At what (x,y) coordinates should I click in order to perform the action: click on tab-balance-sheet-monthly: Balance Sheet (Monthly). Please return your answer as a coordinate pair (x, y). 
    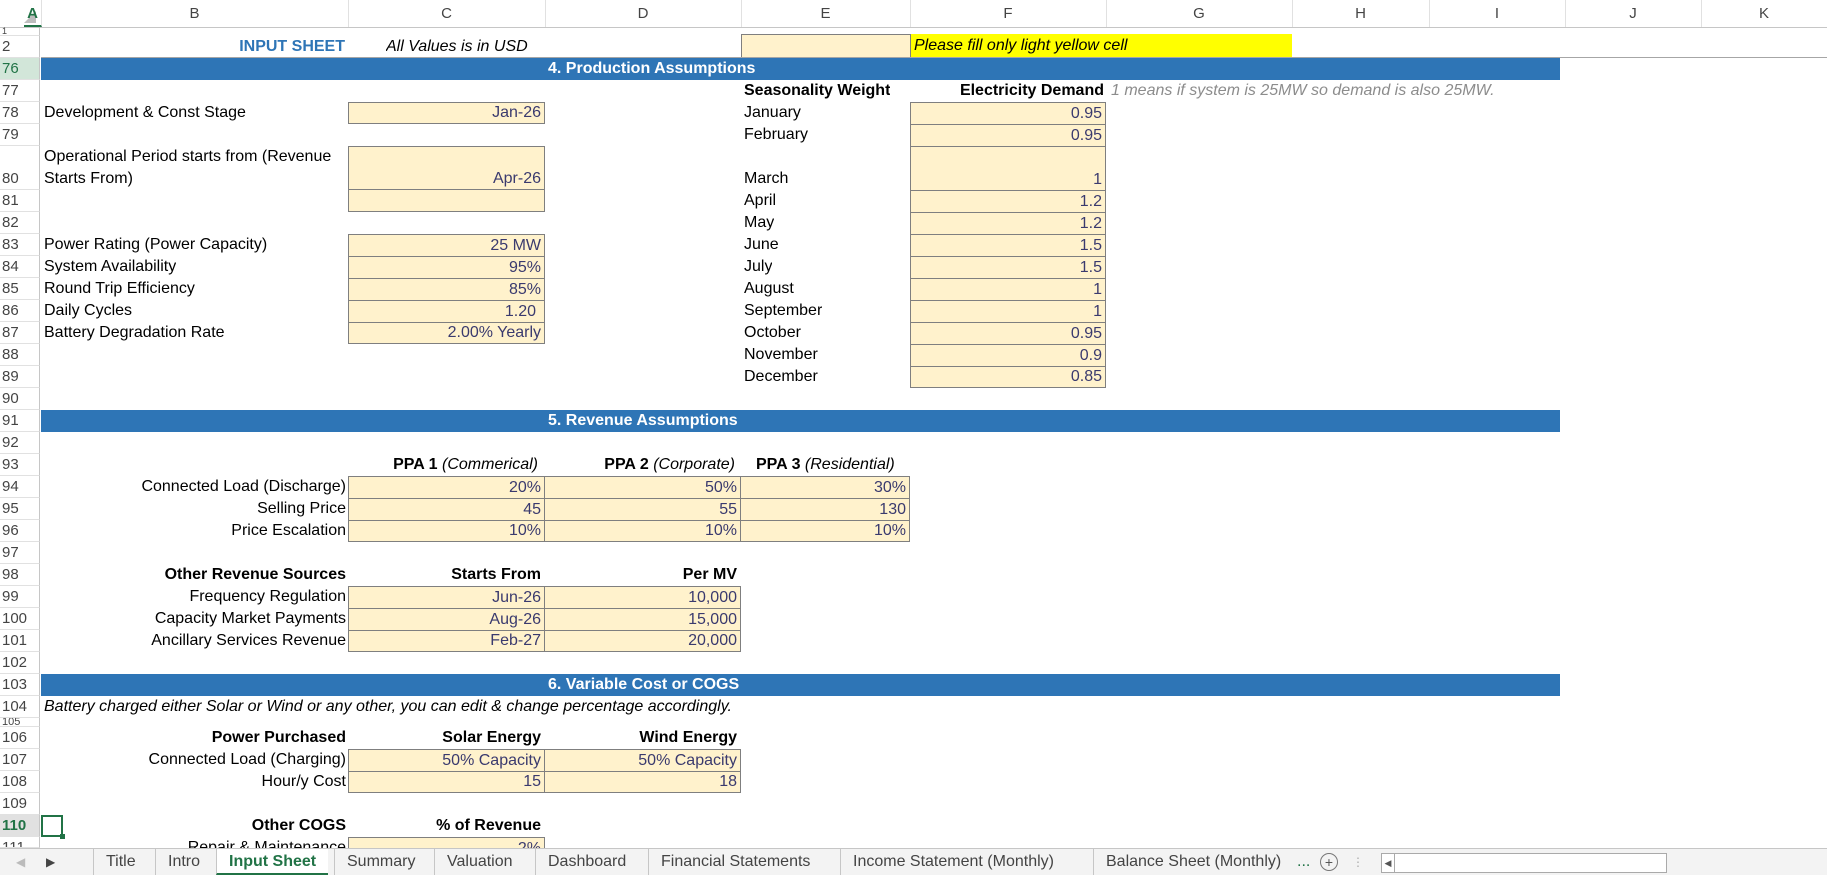
    Looking at the image, I should click on (1188, 862).